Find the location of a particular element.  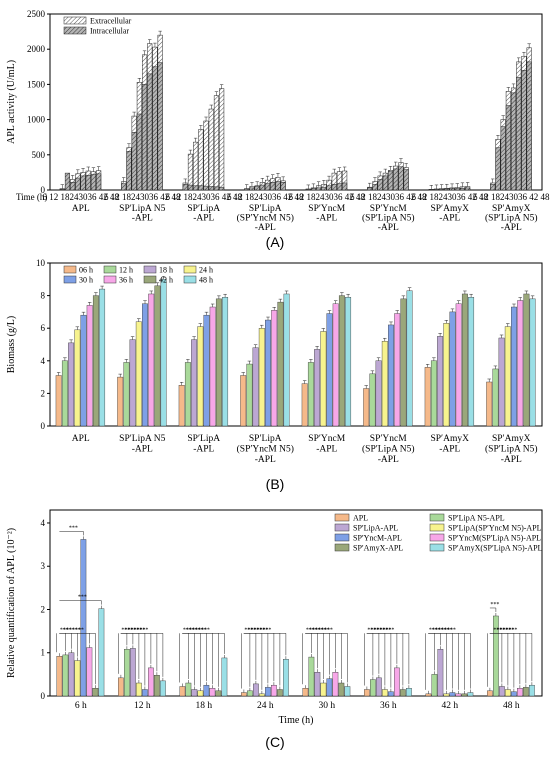

panel-a-group-label: (SP′LipA N5) is located at coordinates (511, 218).